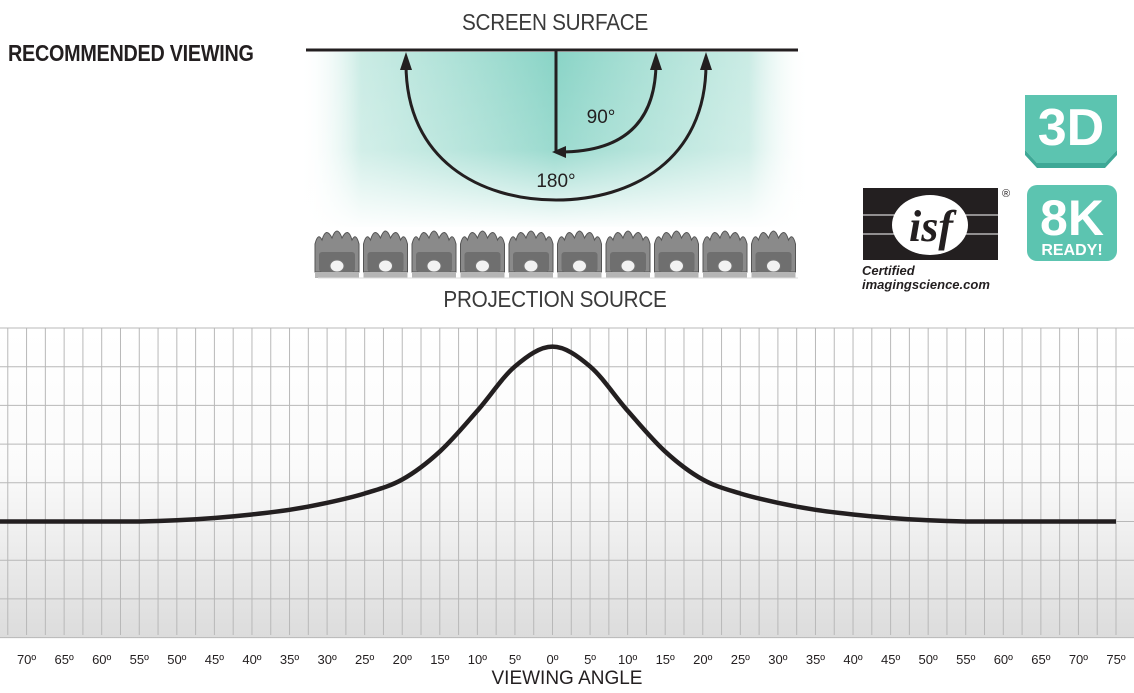 This screenshot has width=1134, height=693. Describe the element at coordinates (888, 270) in the screenshot. I see `isf-certified-text: Certified` at that location.